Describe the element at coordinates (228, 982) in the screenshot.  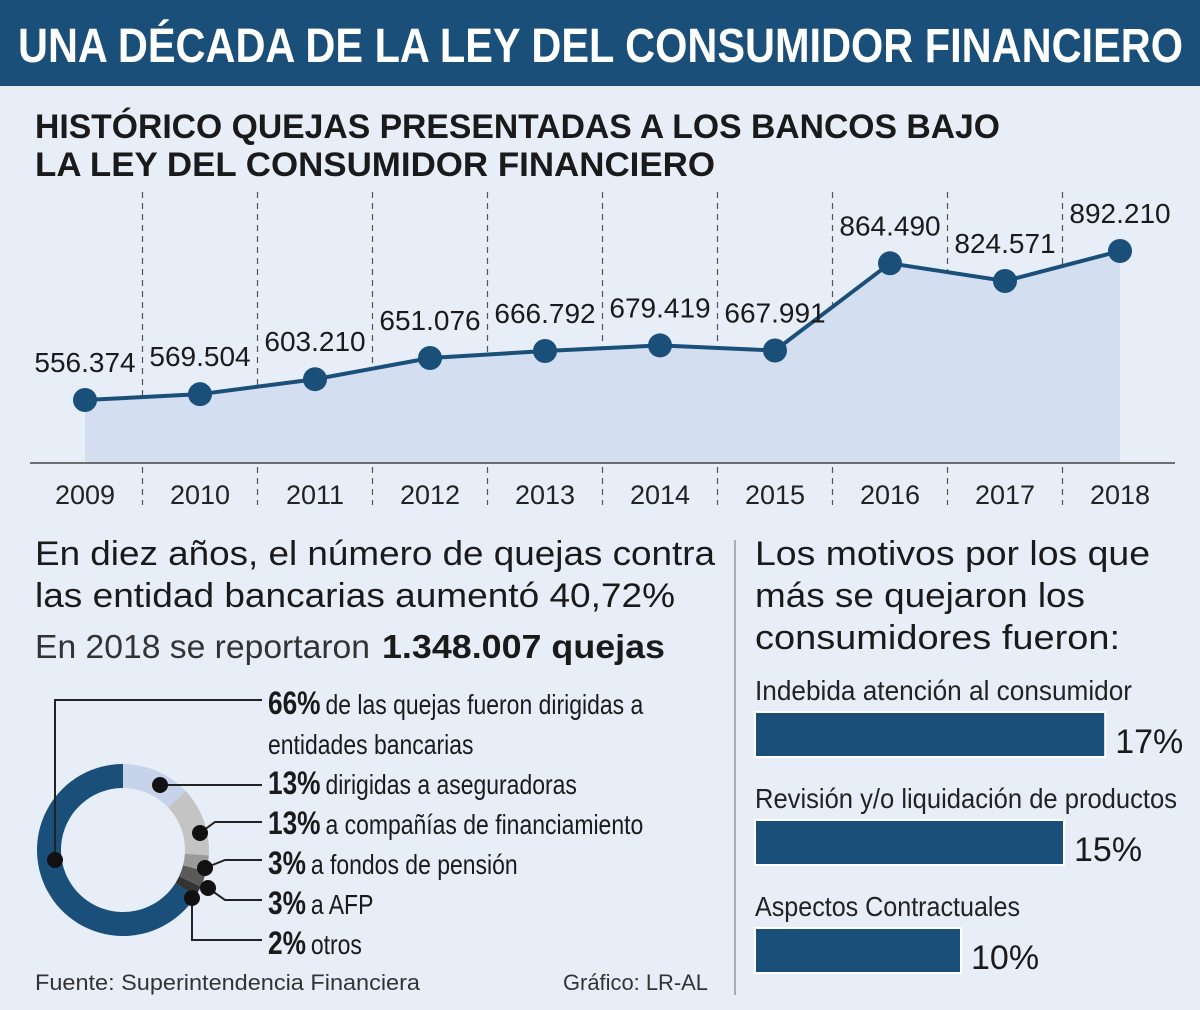
I see `footer-source: Fuente: Superintendencia Financiera` at that location.